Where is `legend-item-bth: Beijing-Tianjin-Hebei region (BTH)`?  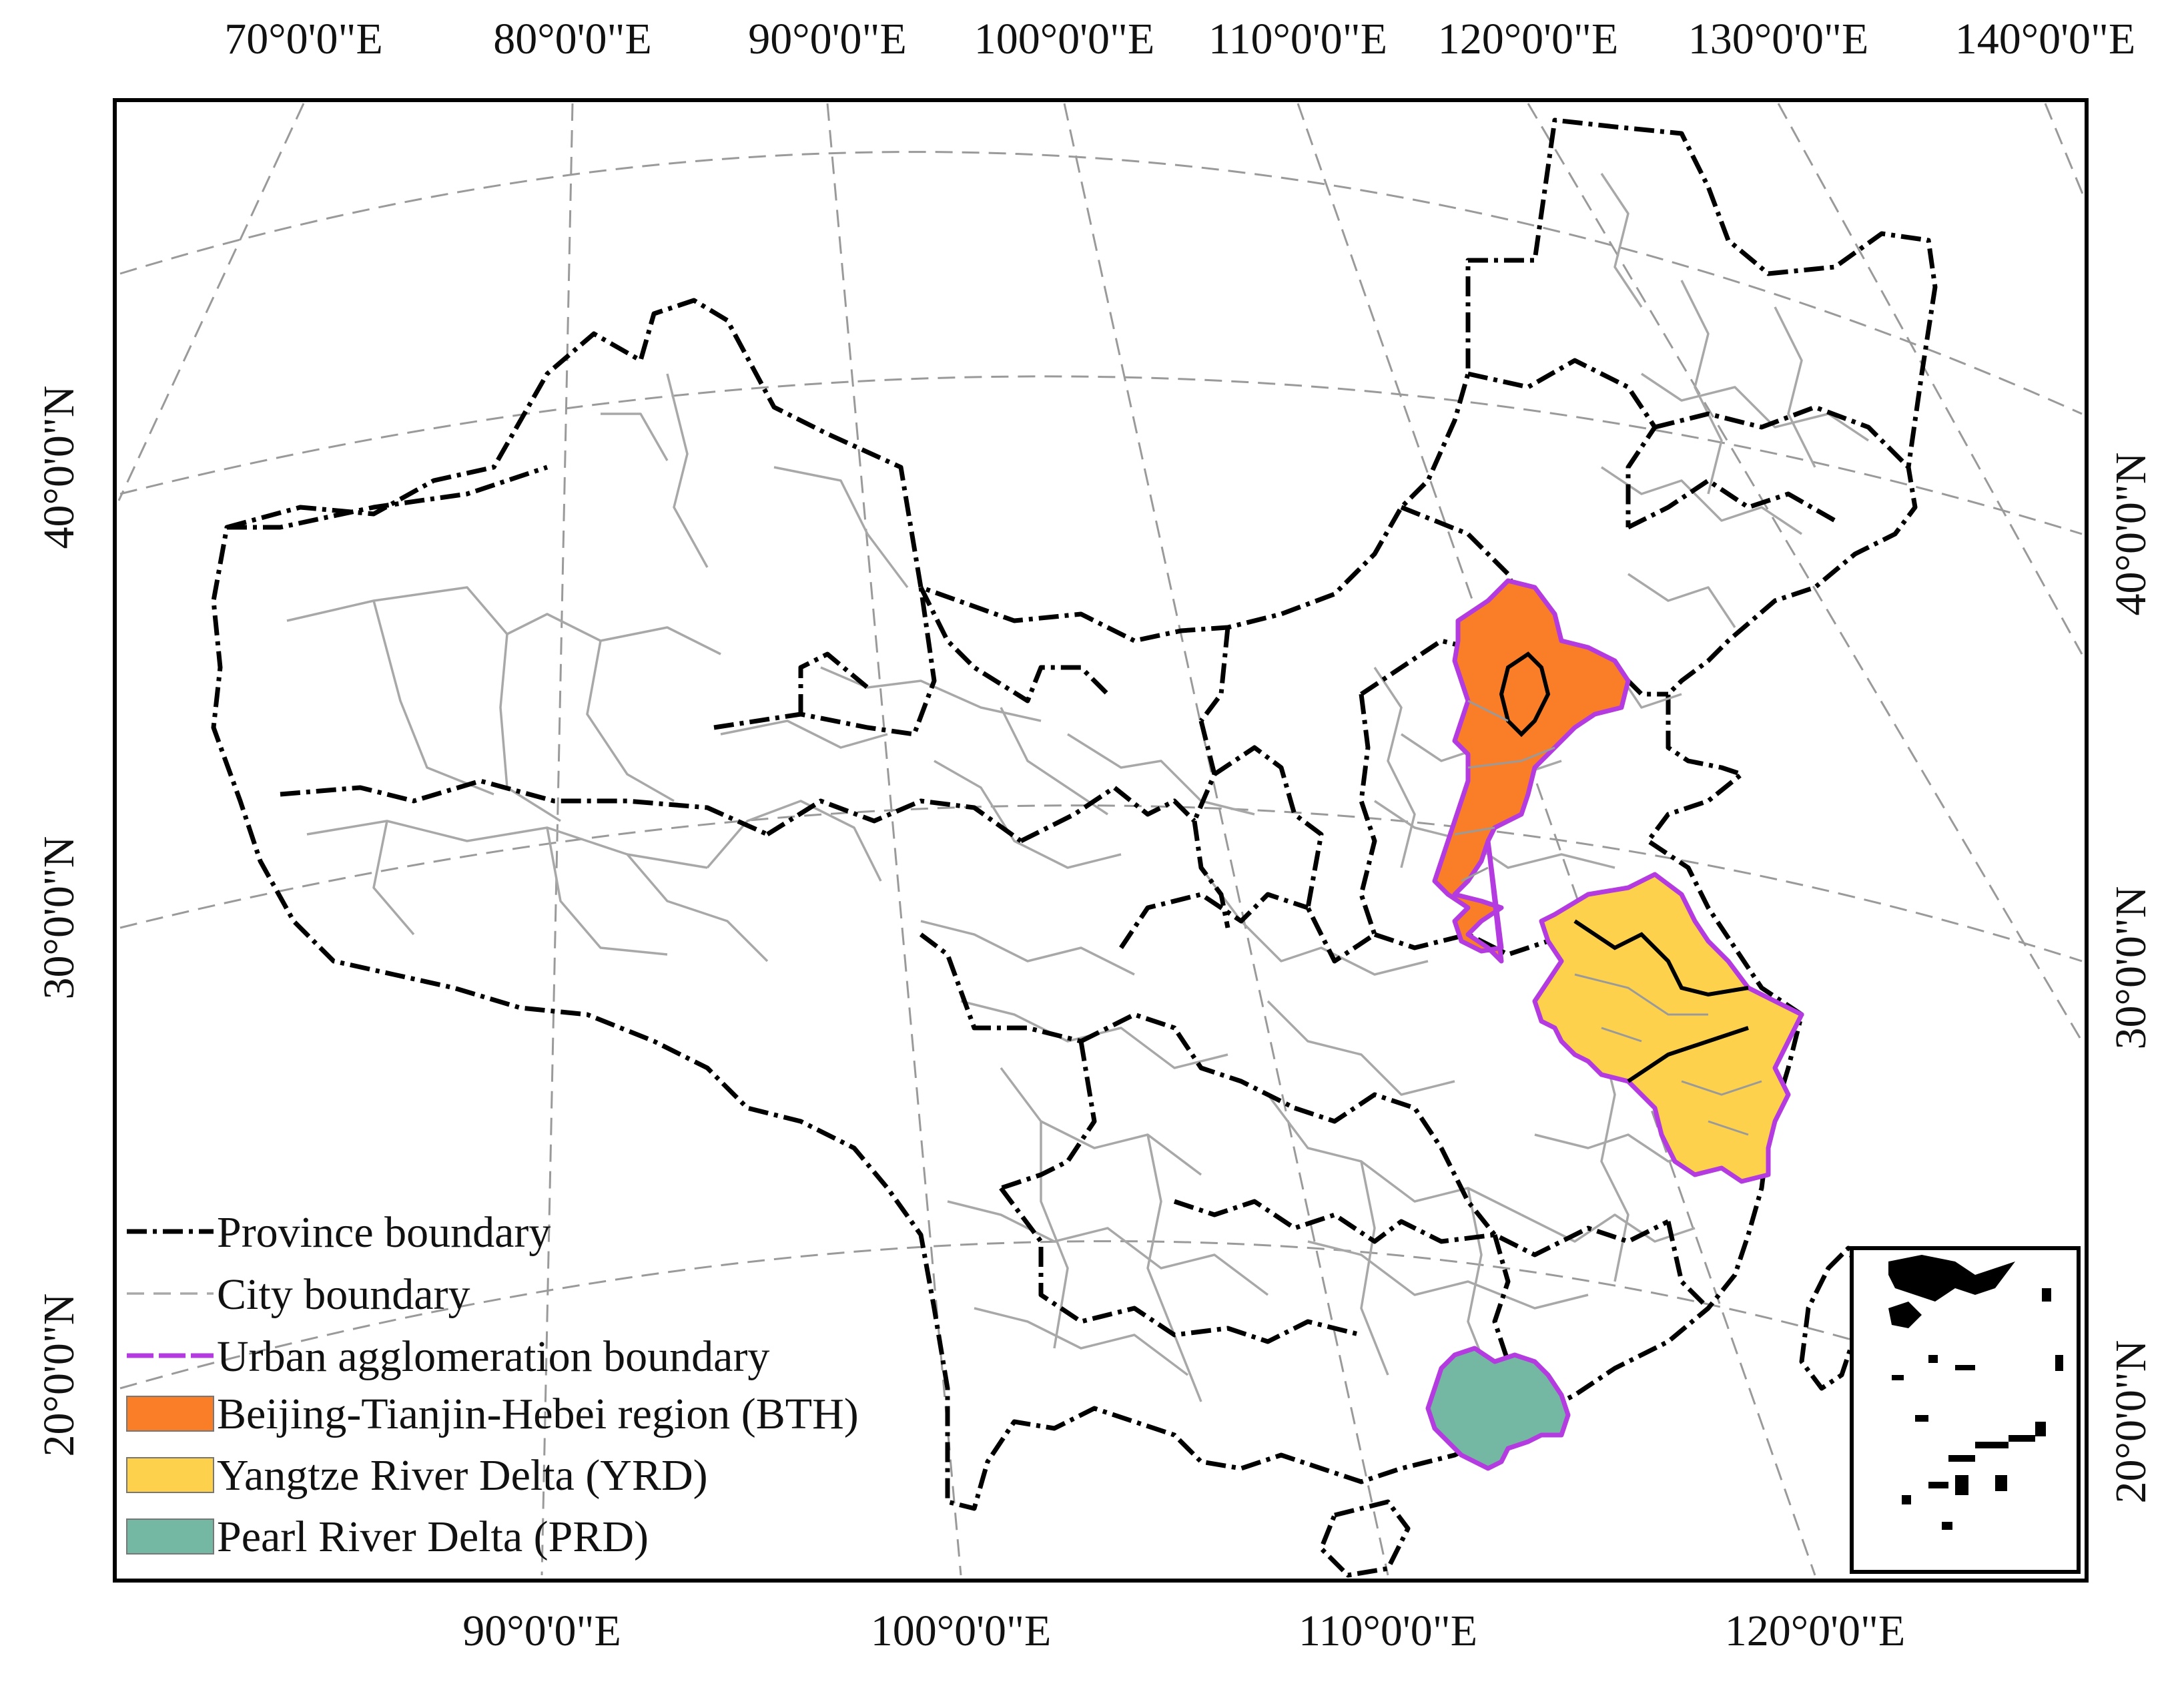 legend-item-bth: Beijing-Tianjin-Hebei region (BTH) is located at coordinates (492, 1414).